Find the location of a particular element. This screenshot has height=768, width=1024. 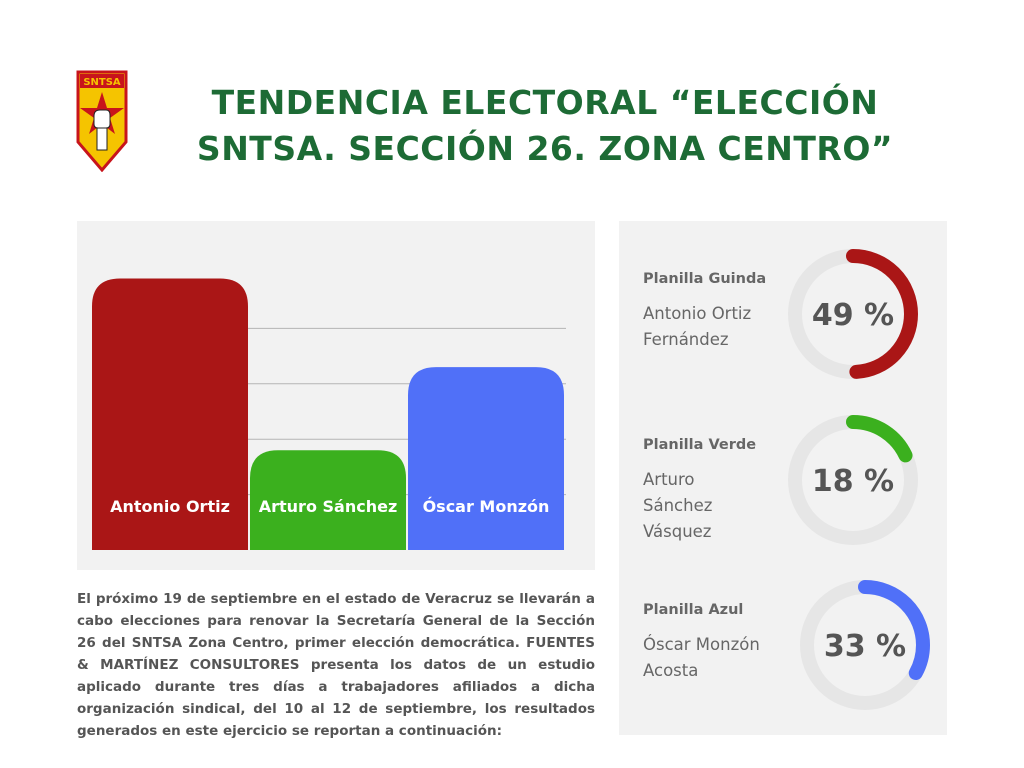

bar-label: Óscar Monzón is located at coordinates (486, 506).